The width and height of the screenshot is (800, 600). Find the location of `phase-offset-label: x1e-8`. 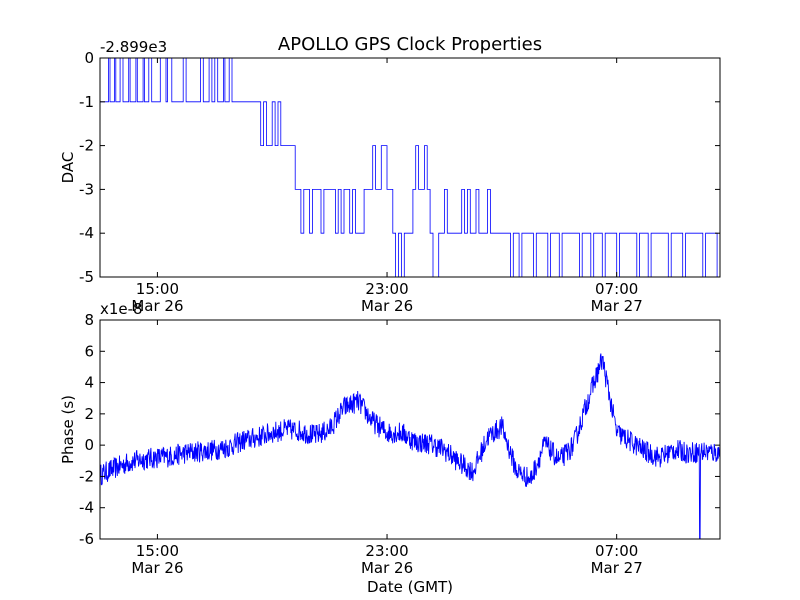

phase-offset-label: x1e-8 is located at coordinates (121, 309).